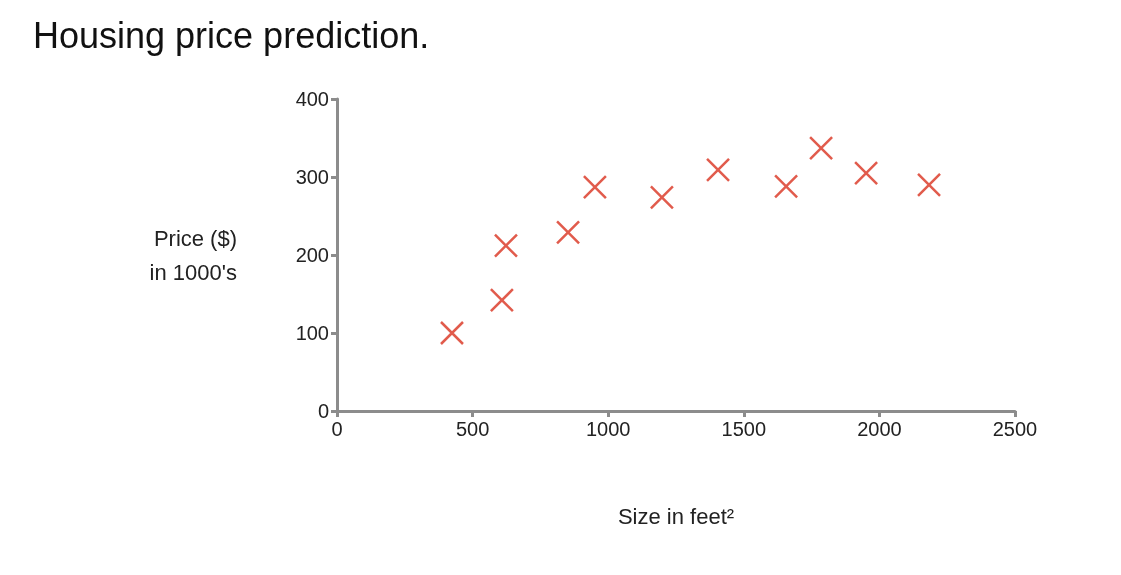 The width and height of the screenshot is (1121, 575). I want to click on x-tick-label: 2000, so click(879, 429).